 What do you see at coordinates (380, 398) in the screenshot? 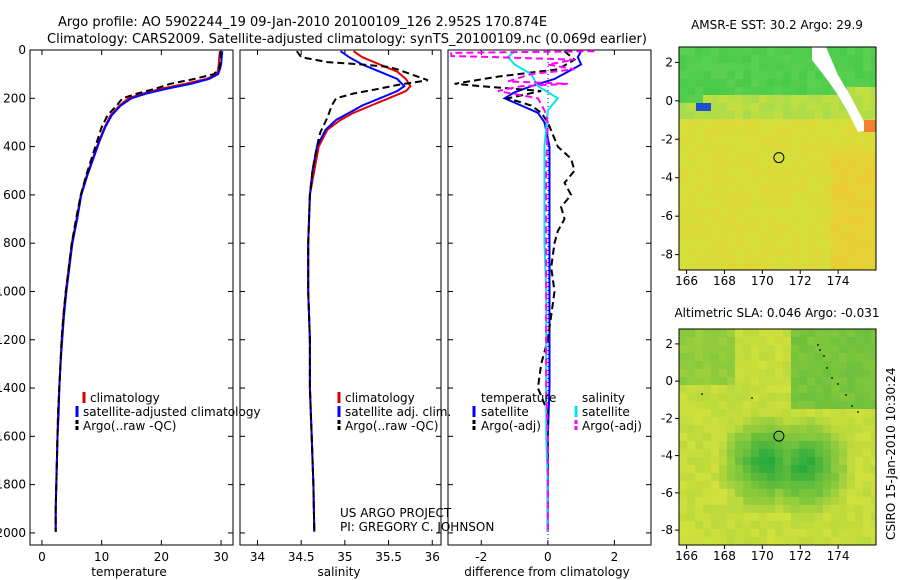
I see `legend-label-climatology: climatology` at bounding box center [380, 398].